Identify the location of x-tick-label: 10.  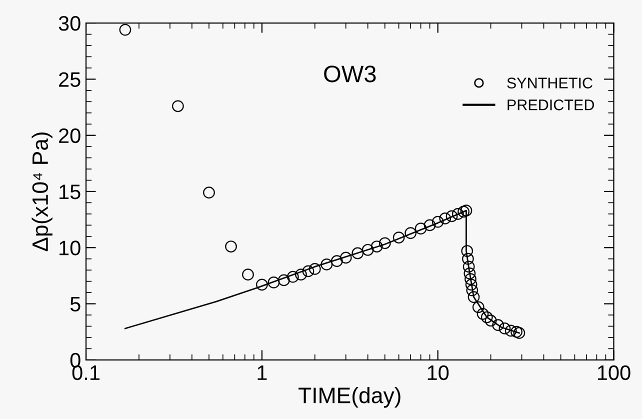
(438, 372).